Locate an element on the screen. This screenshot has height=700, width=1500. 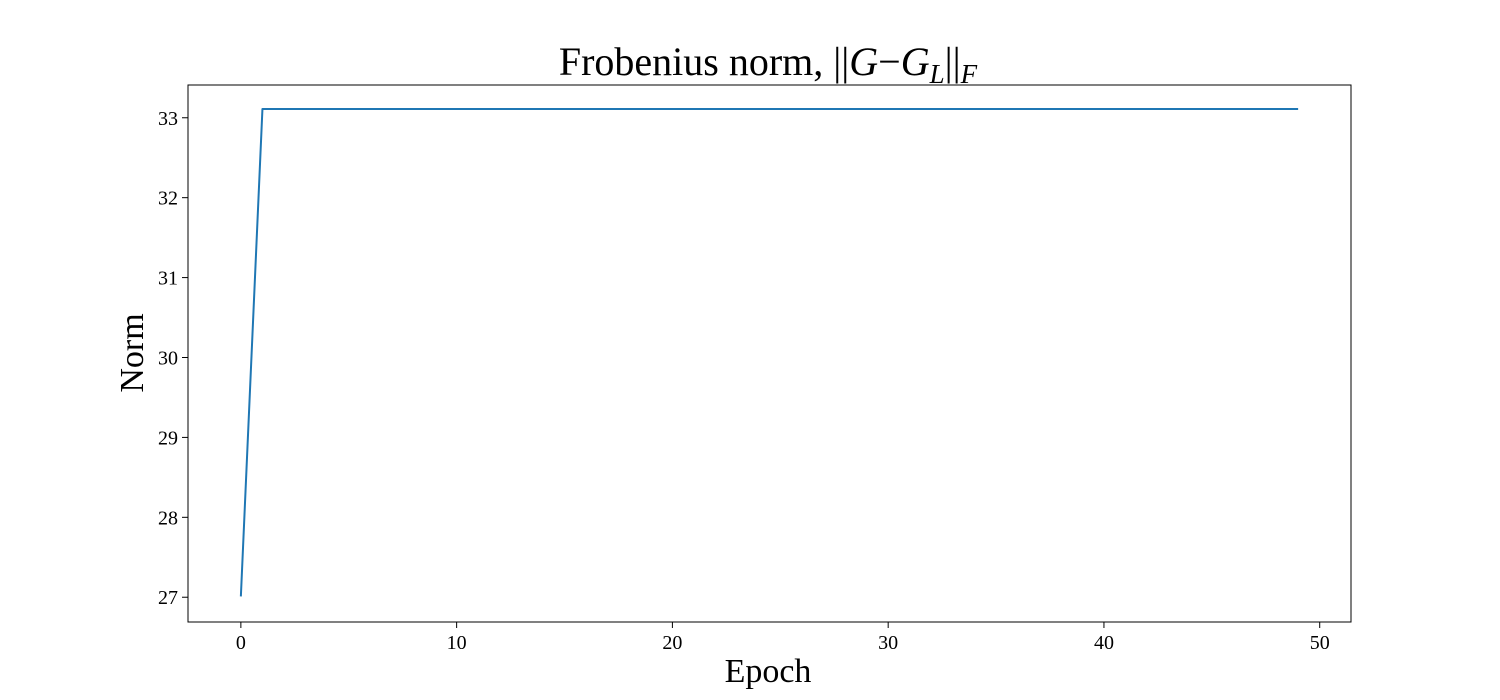
y-tick-label: 27 is located at coordinates (168, 598).